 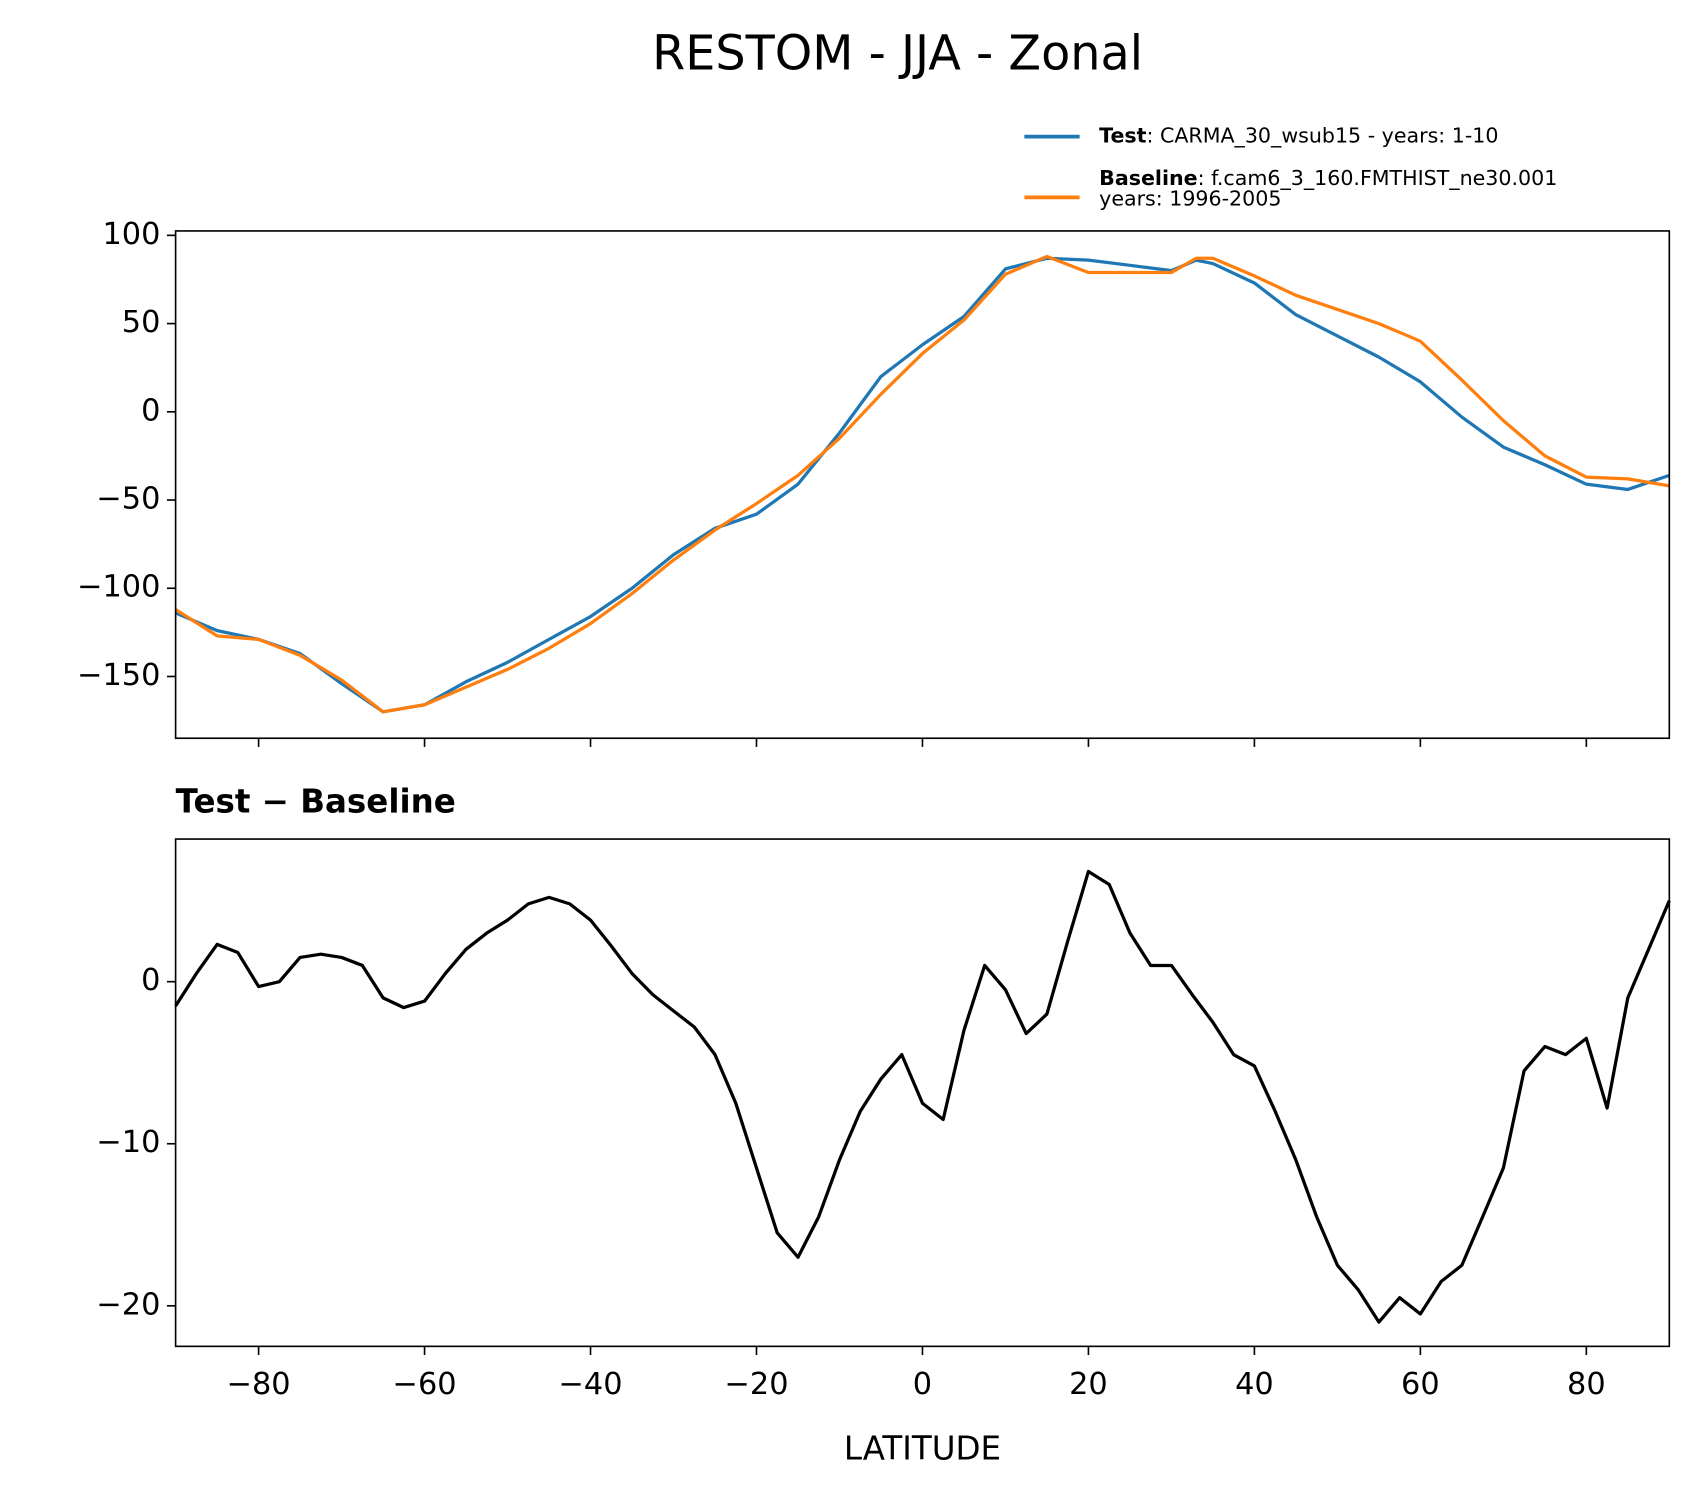 I want to click on legend-entry: Baseline: f.cam6_3_160.FMTHIST_ne30.001, so click(x=1328, y=178).